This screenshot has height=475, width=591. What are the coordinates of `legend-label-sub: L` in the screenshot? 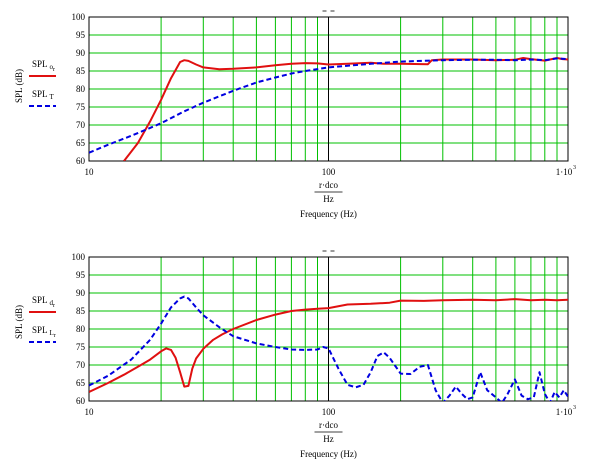 It's located at (52, 333).